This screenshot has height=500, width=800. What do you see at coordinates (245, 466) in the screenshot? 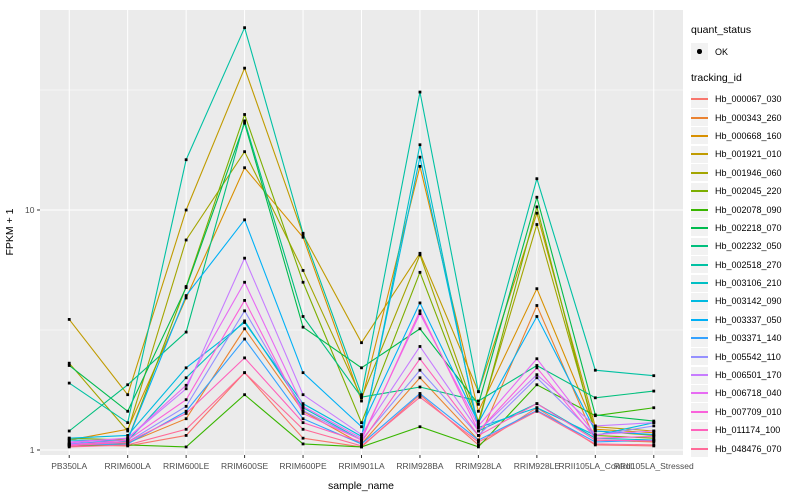
I see `x-tick-label: RRIM600SE` at bounding box center [245, 466].